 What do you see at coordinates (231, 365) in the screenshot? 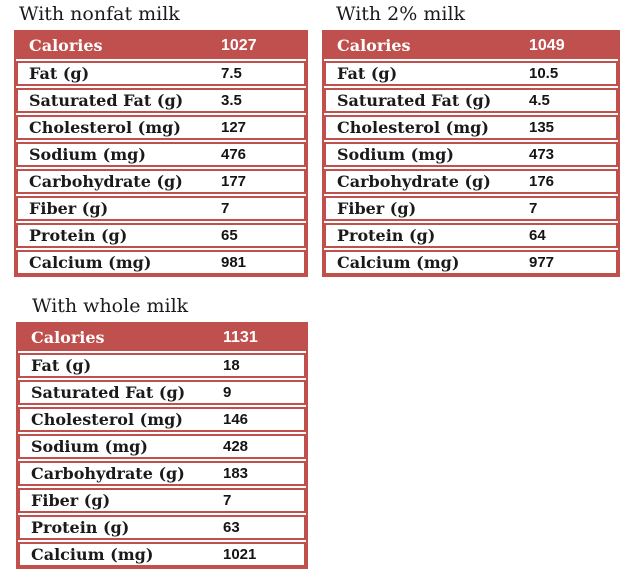
I see `row-value: 18` at bounding box center [231, 365].